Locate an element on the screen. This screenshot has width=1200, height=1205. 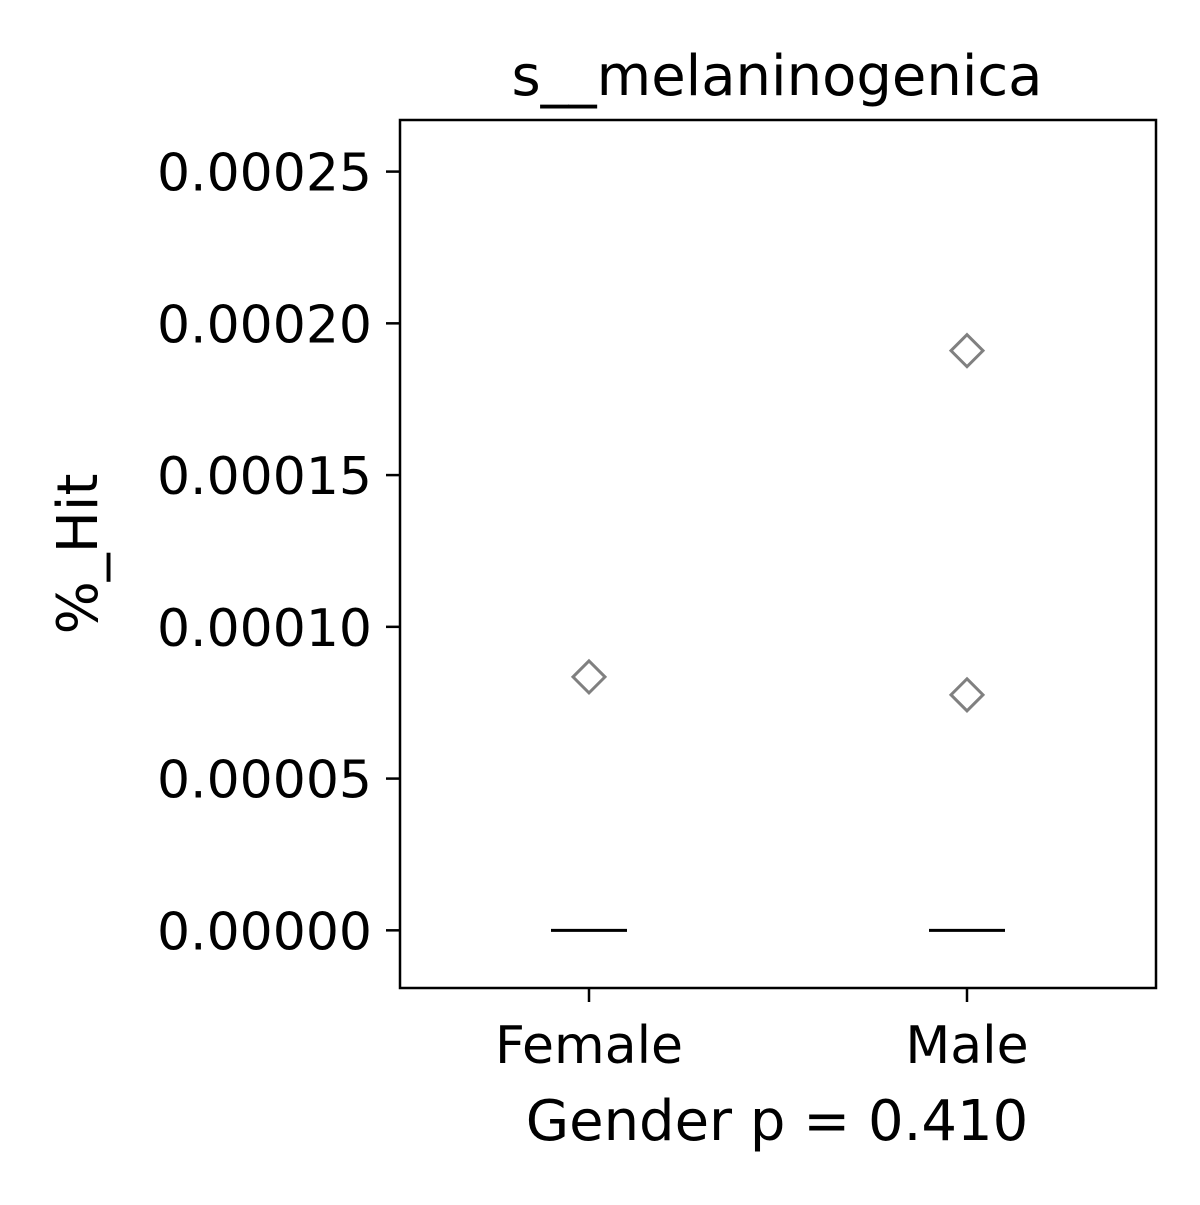
y-tick-label: 0.00020 is located at coordinates (264, 325).